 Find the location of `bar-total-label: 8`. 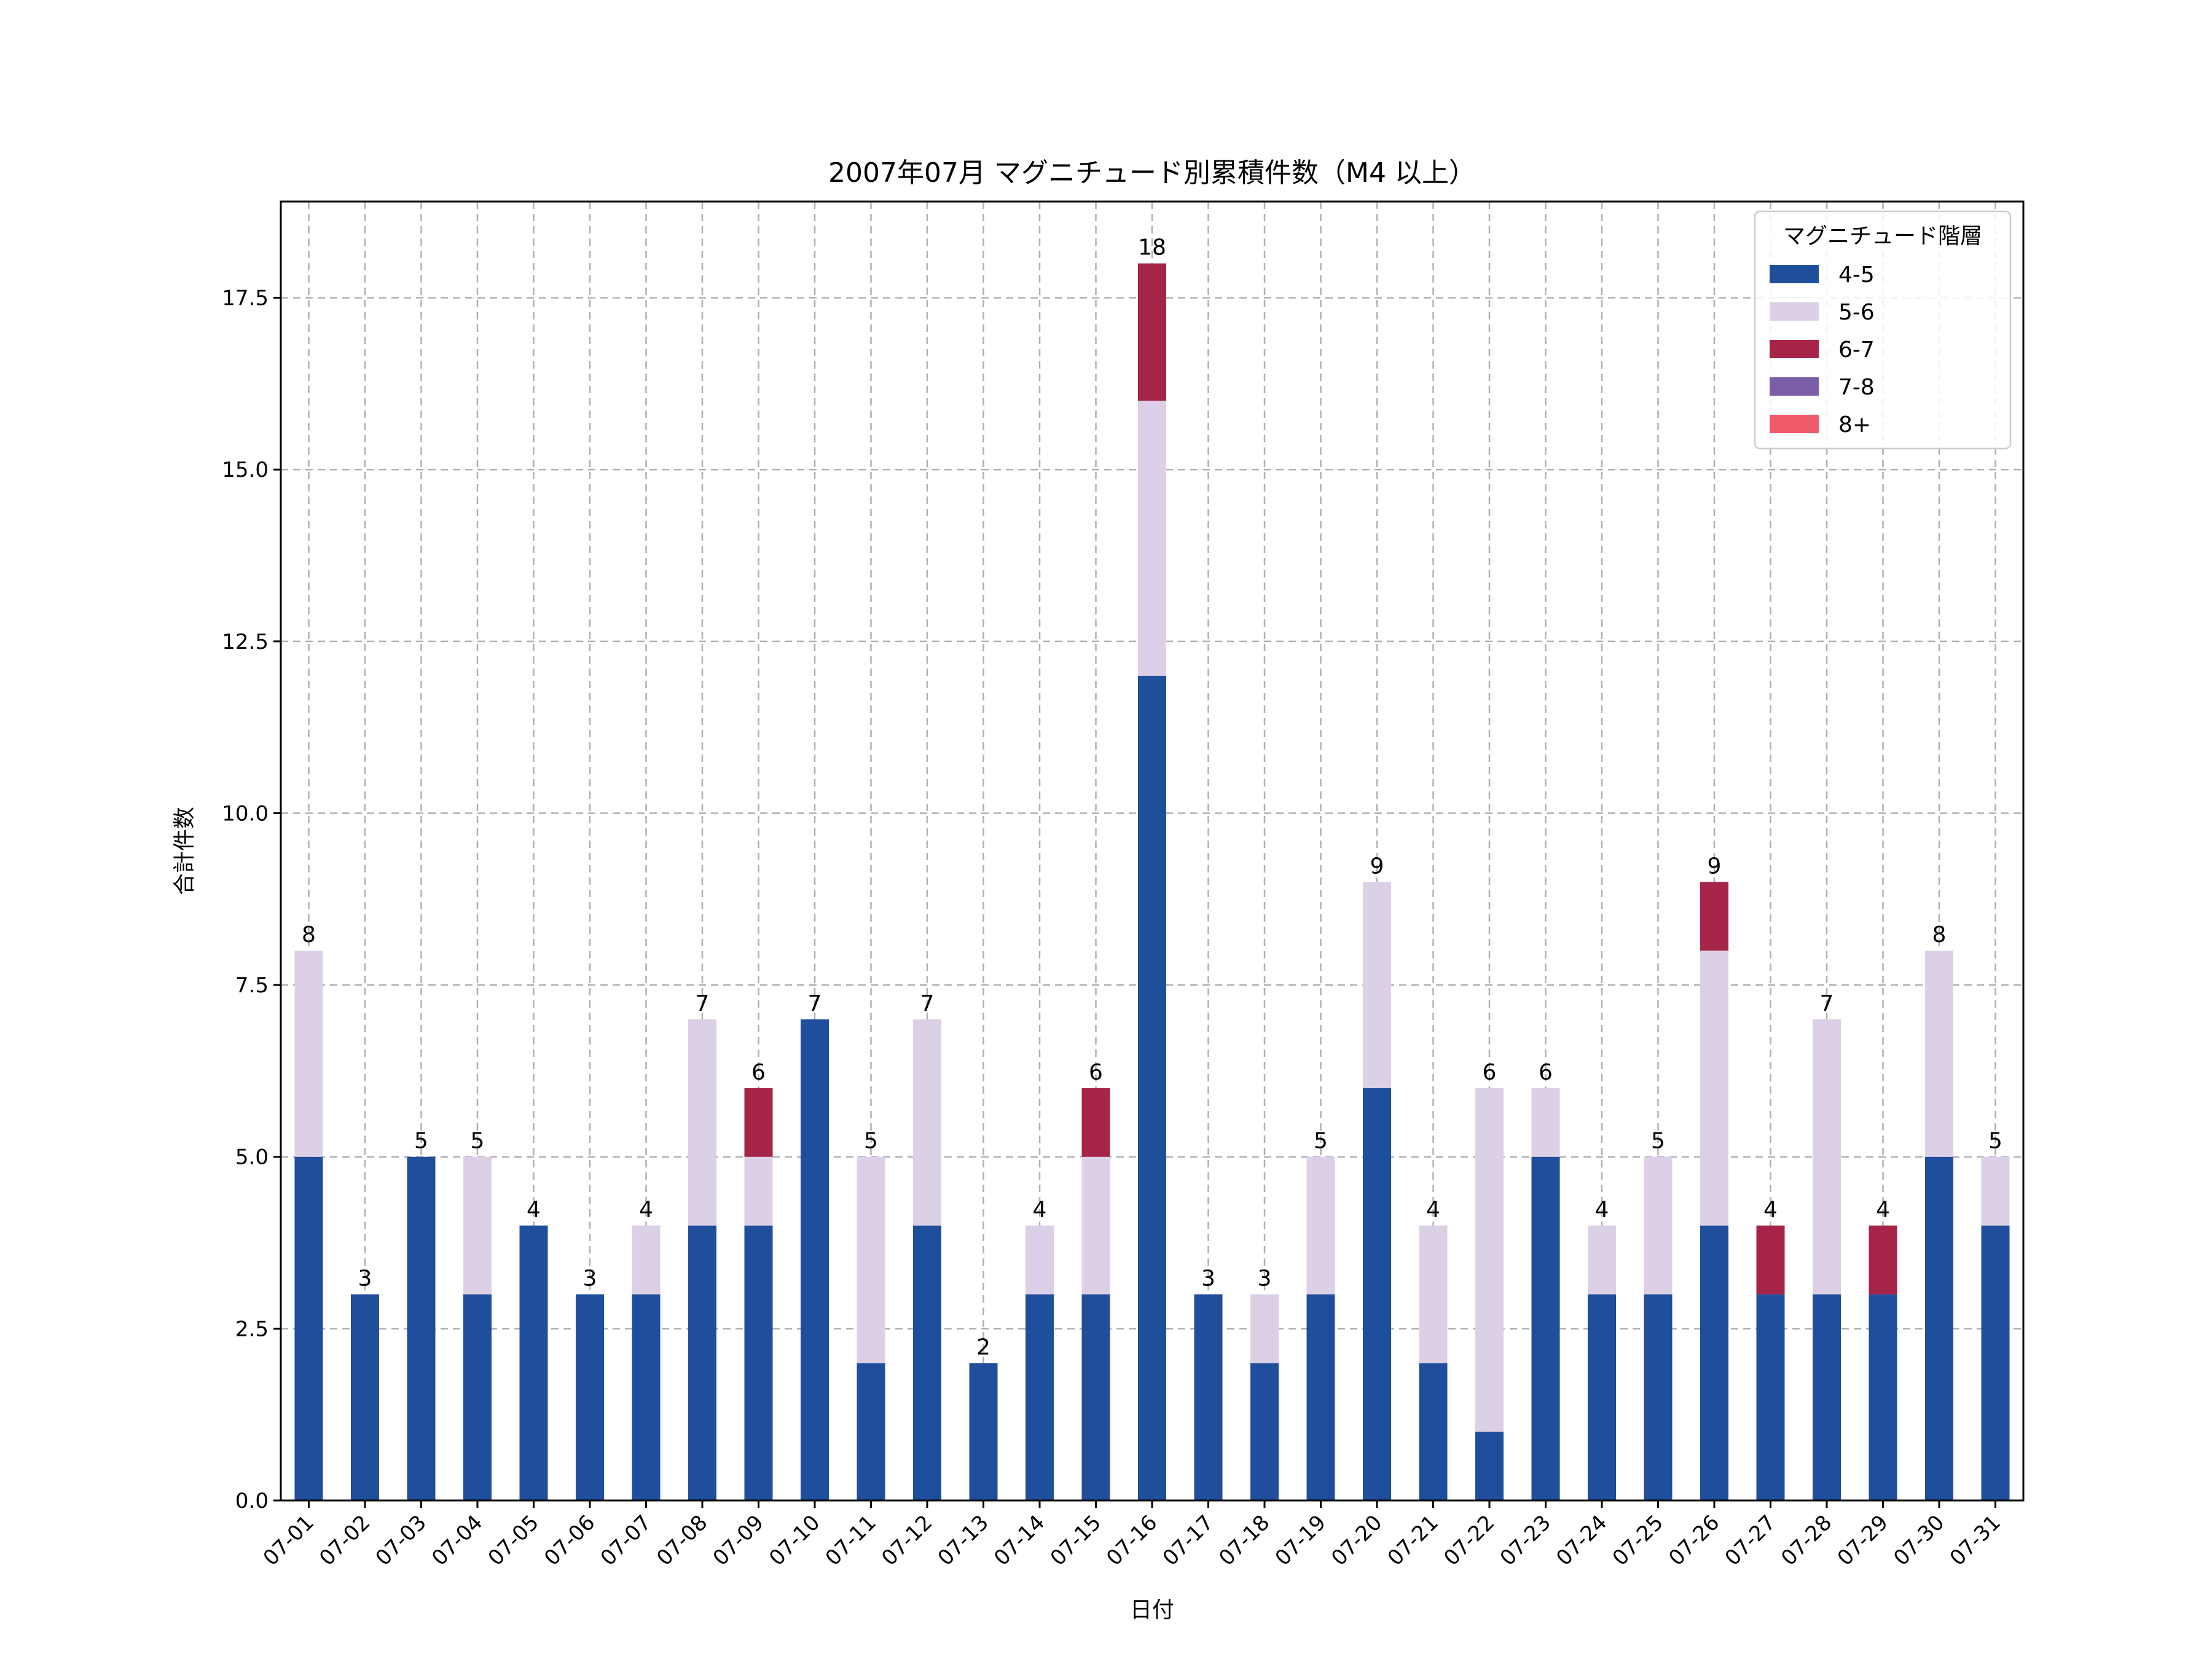

bar-total-label: 8 is located at coordinates (309, 934).